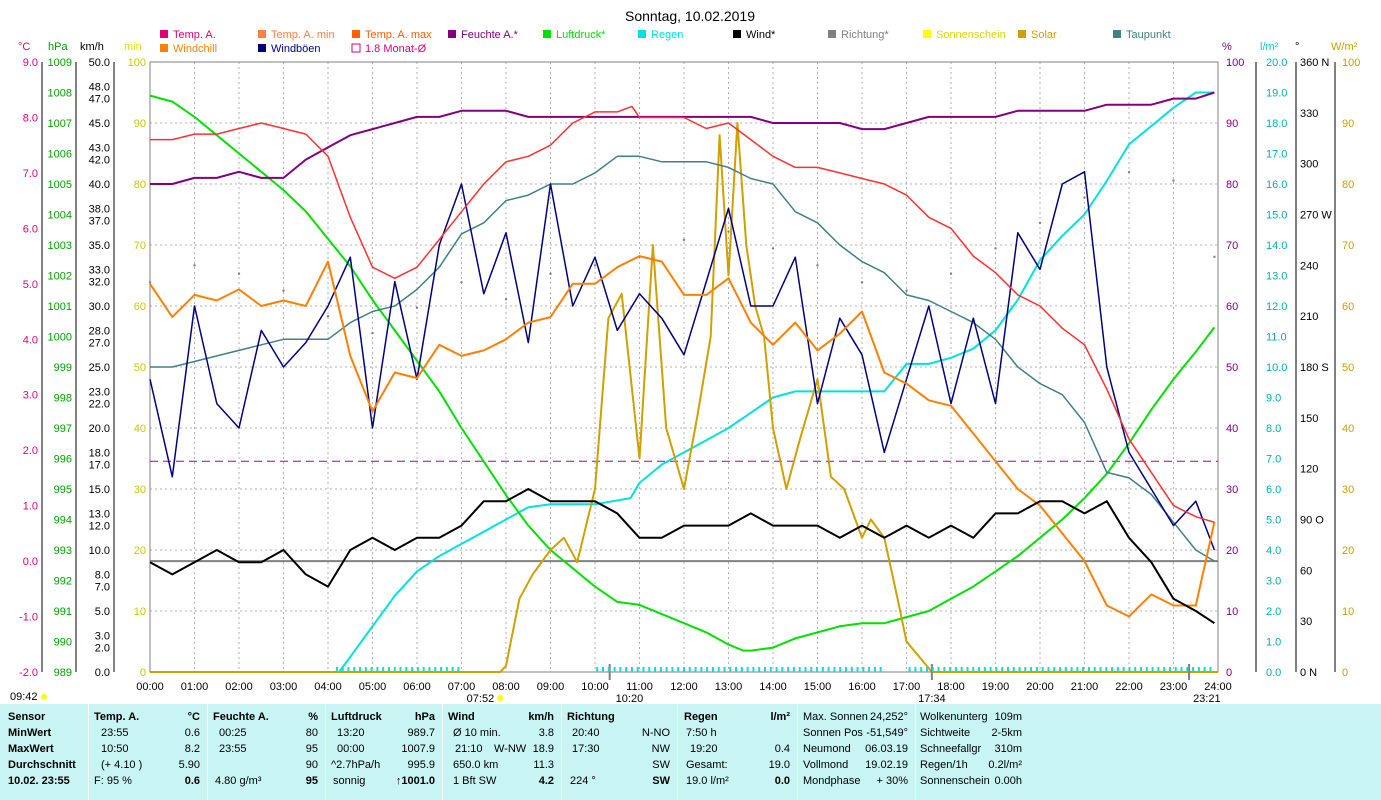 This screenshot has width=1381, height=800. What do you see at coordinates (233, 749) in the screenshot?
I see `humidity-max-time: 23:55` at bounding box center [233, 749].